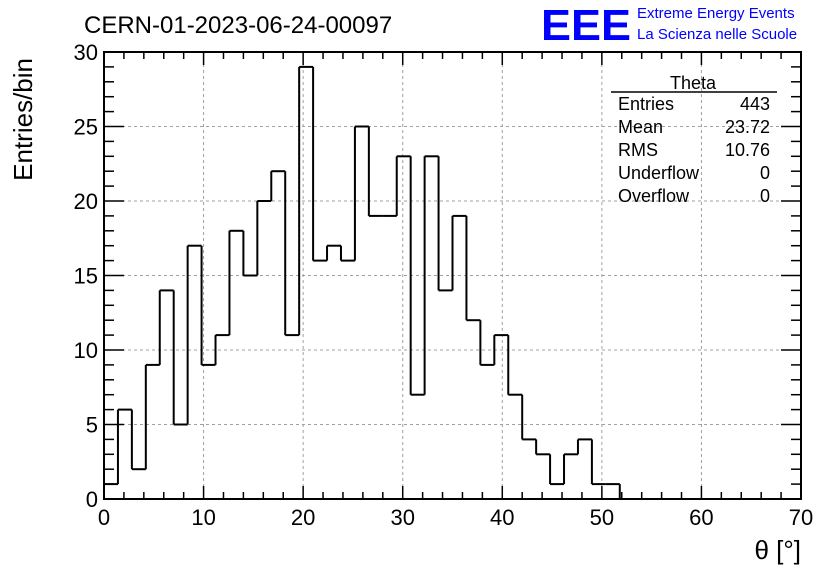 Image resolution: width=836 pixels, height=572 pixels. I want to click on y-tick-label: 5, so click(92, 425).